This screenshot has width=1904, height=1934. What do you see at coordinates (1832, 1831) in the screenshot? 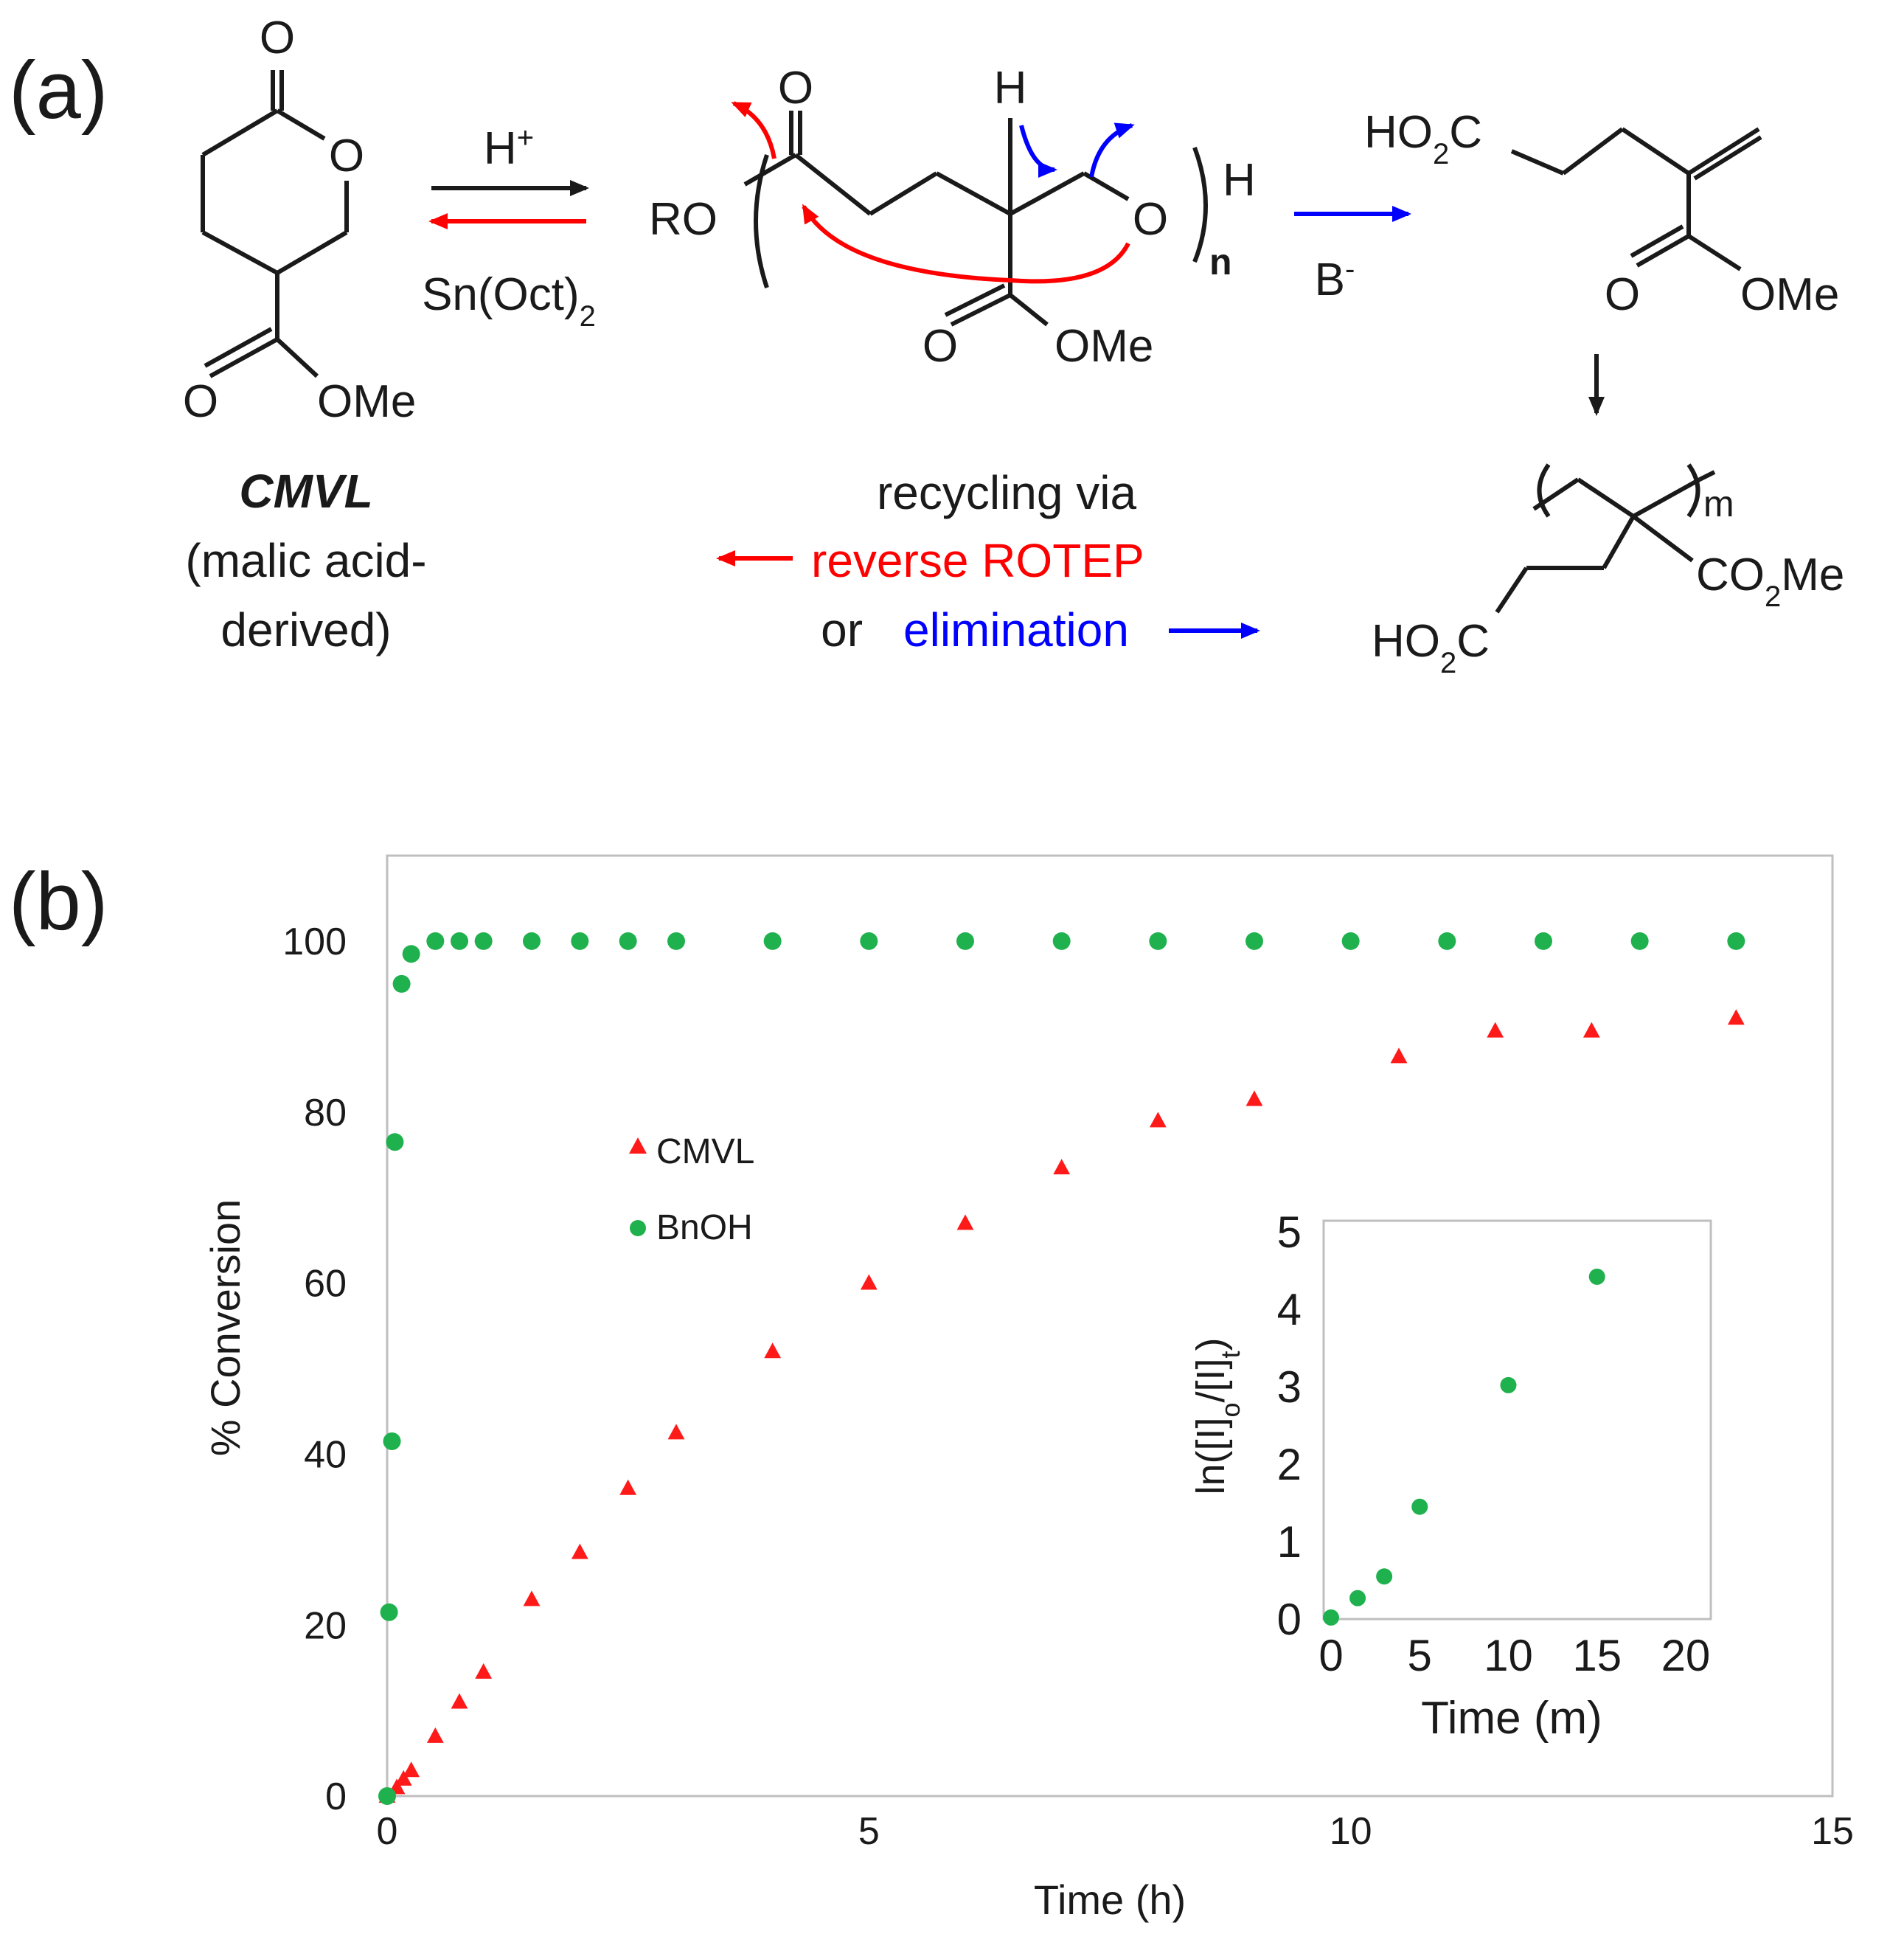
I see `x-tick-label: 15` at bounding box center [1832, 1831].